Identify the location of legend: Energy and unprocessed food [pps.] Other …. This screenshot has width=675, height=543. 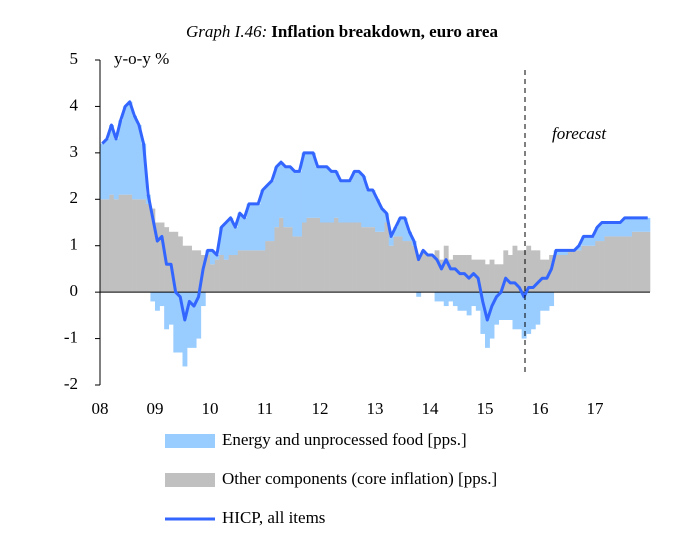
(331, 478).